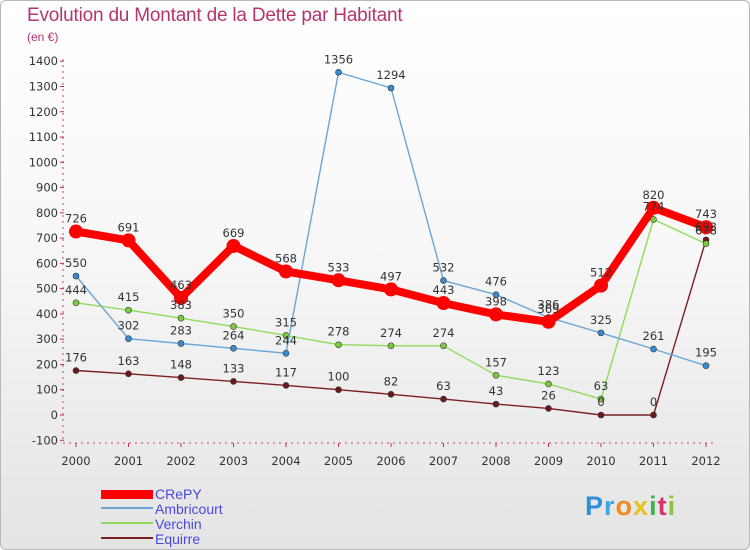  Describe the element at coordinates (654, 336) in the screenshot. I see `data-label-ambricourt: 261` at that location.